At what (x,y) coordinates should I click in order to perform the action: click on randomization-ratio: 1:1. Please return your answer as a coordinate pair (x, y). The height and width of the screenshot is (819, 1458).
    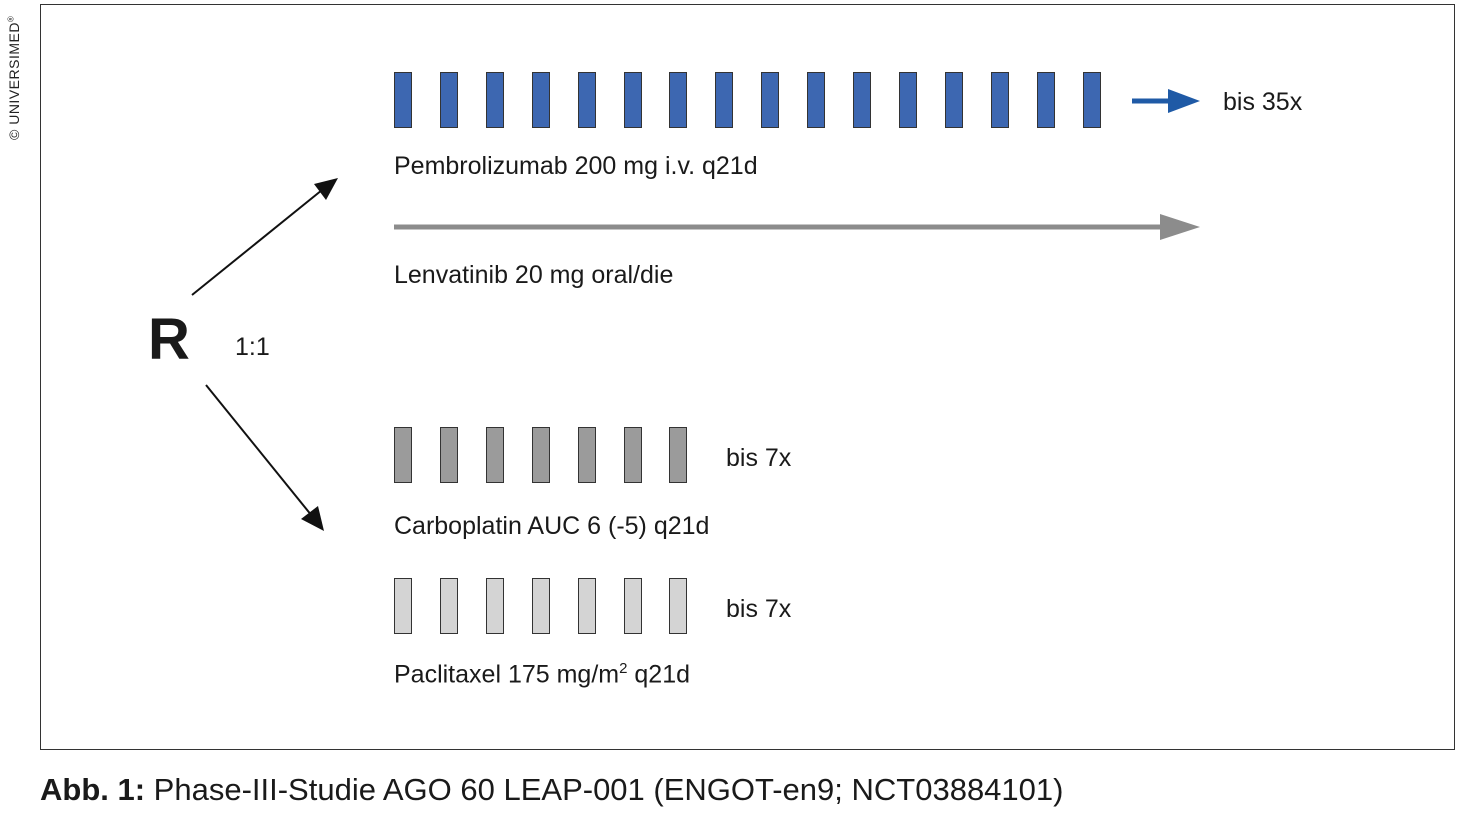
    Looking at the image, I should click on (252, 347).